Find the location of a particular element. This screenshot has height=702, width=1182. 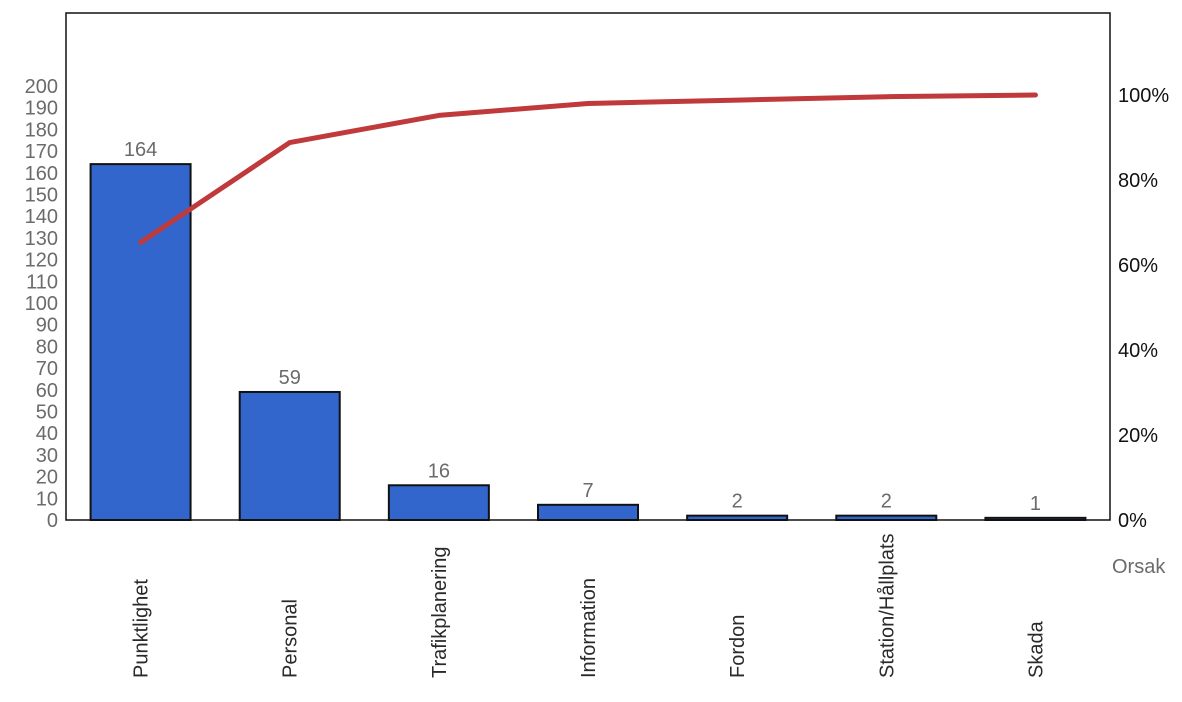

bar-value-label: 16 is located at coordinates (439, 471).